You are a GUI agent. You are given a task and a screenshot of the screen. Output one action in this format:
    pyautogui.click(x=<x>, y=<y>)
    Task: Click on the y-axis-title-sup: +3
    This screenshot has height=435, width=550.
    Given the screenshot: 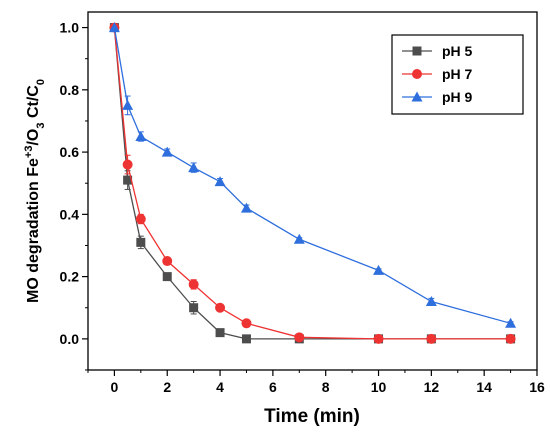 What is the action you would take?
    pyautogui.click(x=29, y=152)
    